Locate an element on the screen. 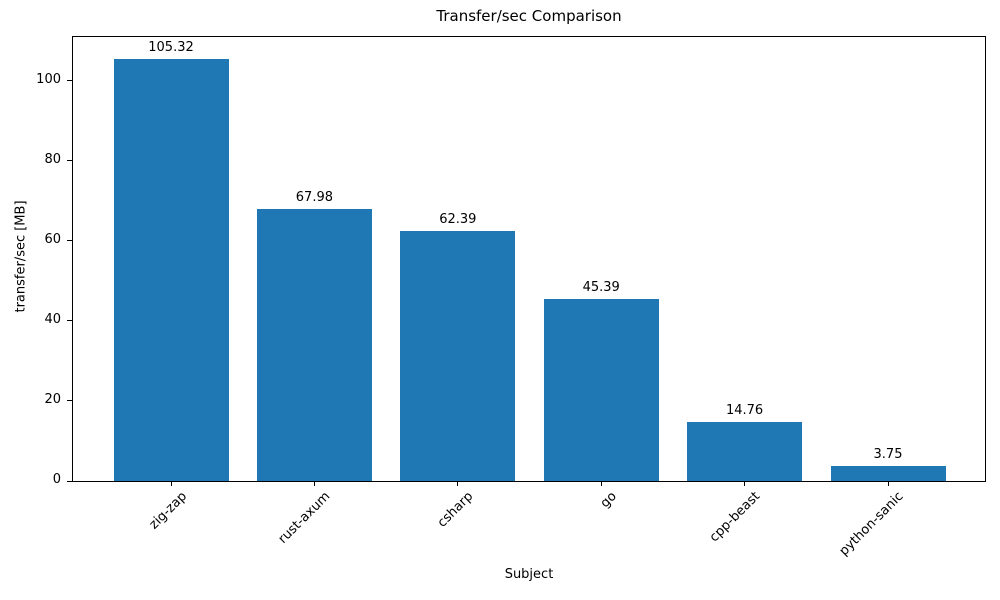  x-tick-label-text: cpp-beast is located at coordinates (735, 517).